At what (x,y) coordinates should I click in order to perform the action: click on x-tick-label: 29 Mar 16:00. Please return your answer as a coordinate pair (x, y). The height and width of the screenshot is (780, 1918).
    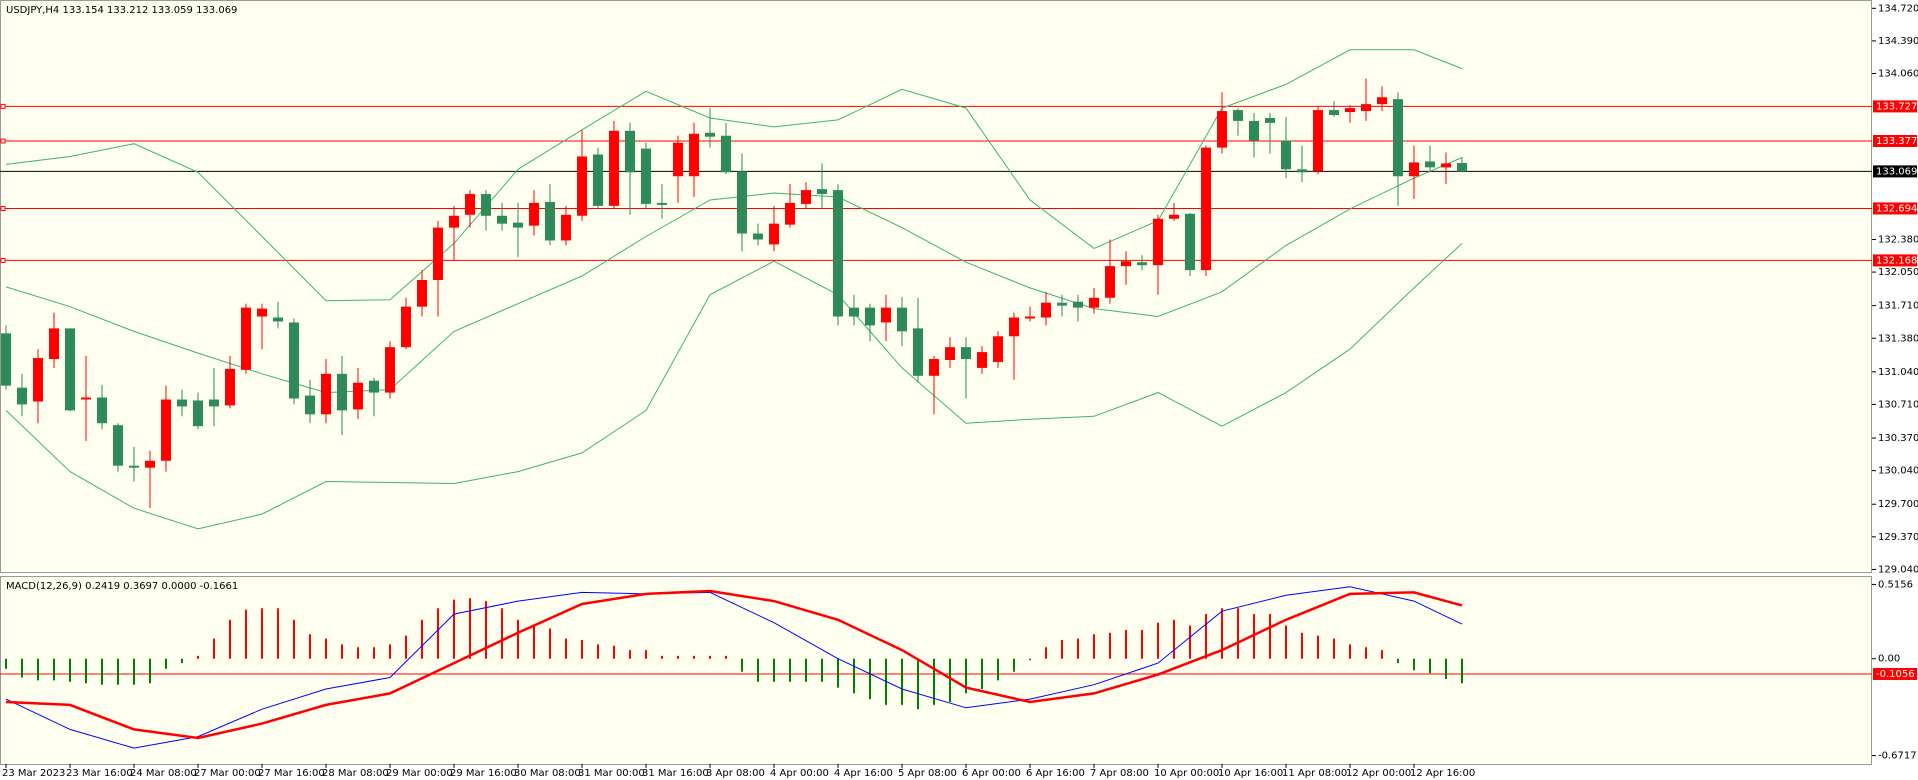
    Looking at the image, I should click on (483, 773).